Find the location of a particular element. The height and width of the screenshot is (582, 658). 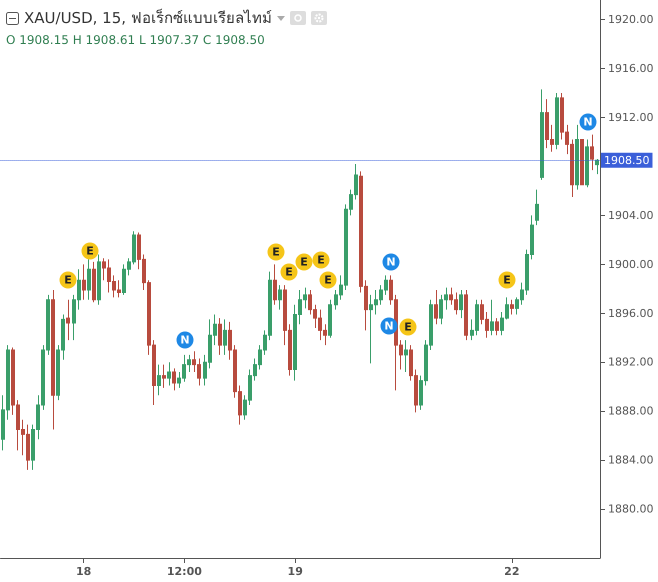

y-tick-label: 1904.00 is located at coordinates (631, 215).